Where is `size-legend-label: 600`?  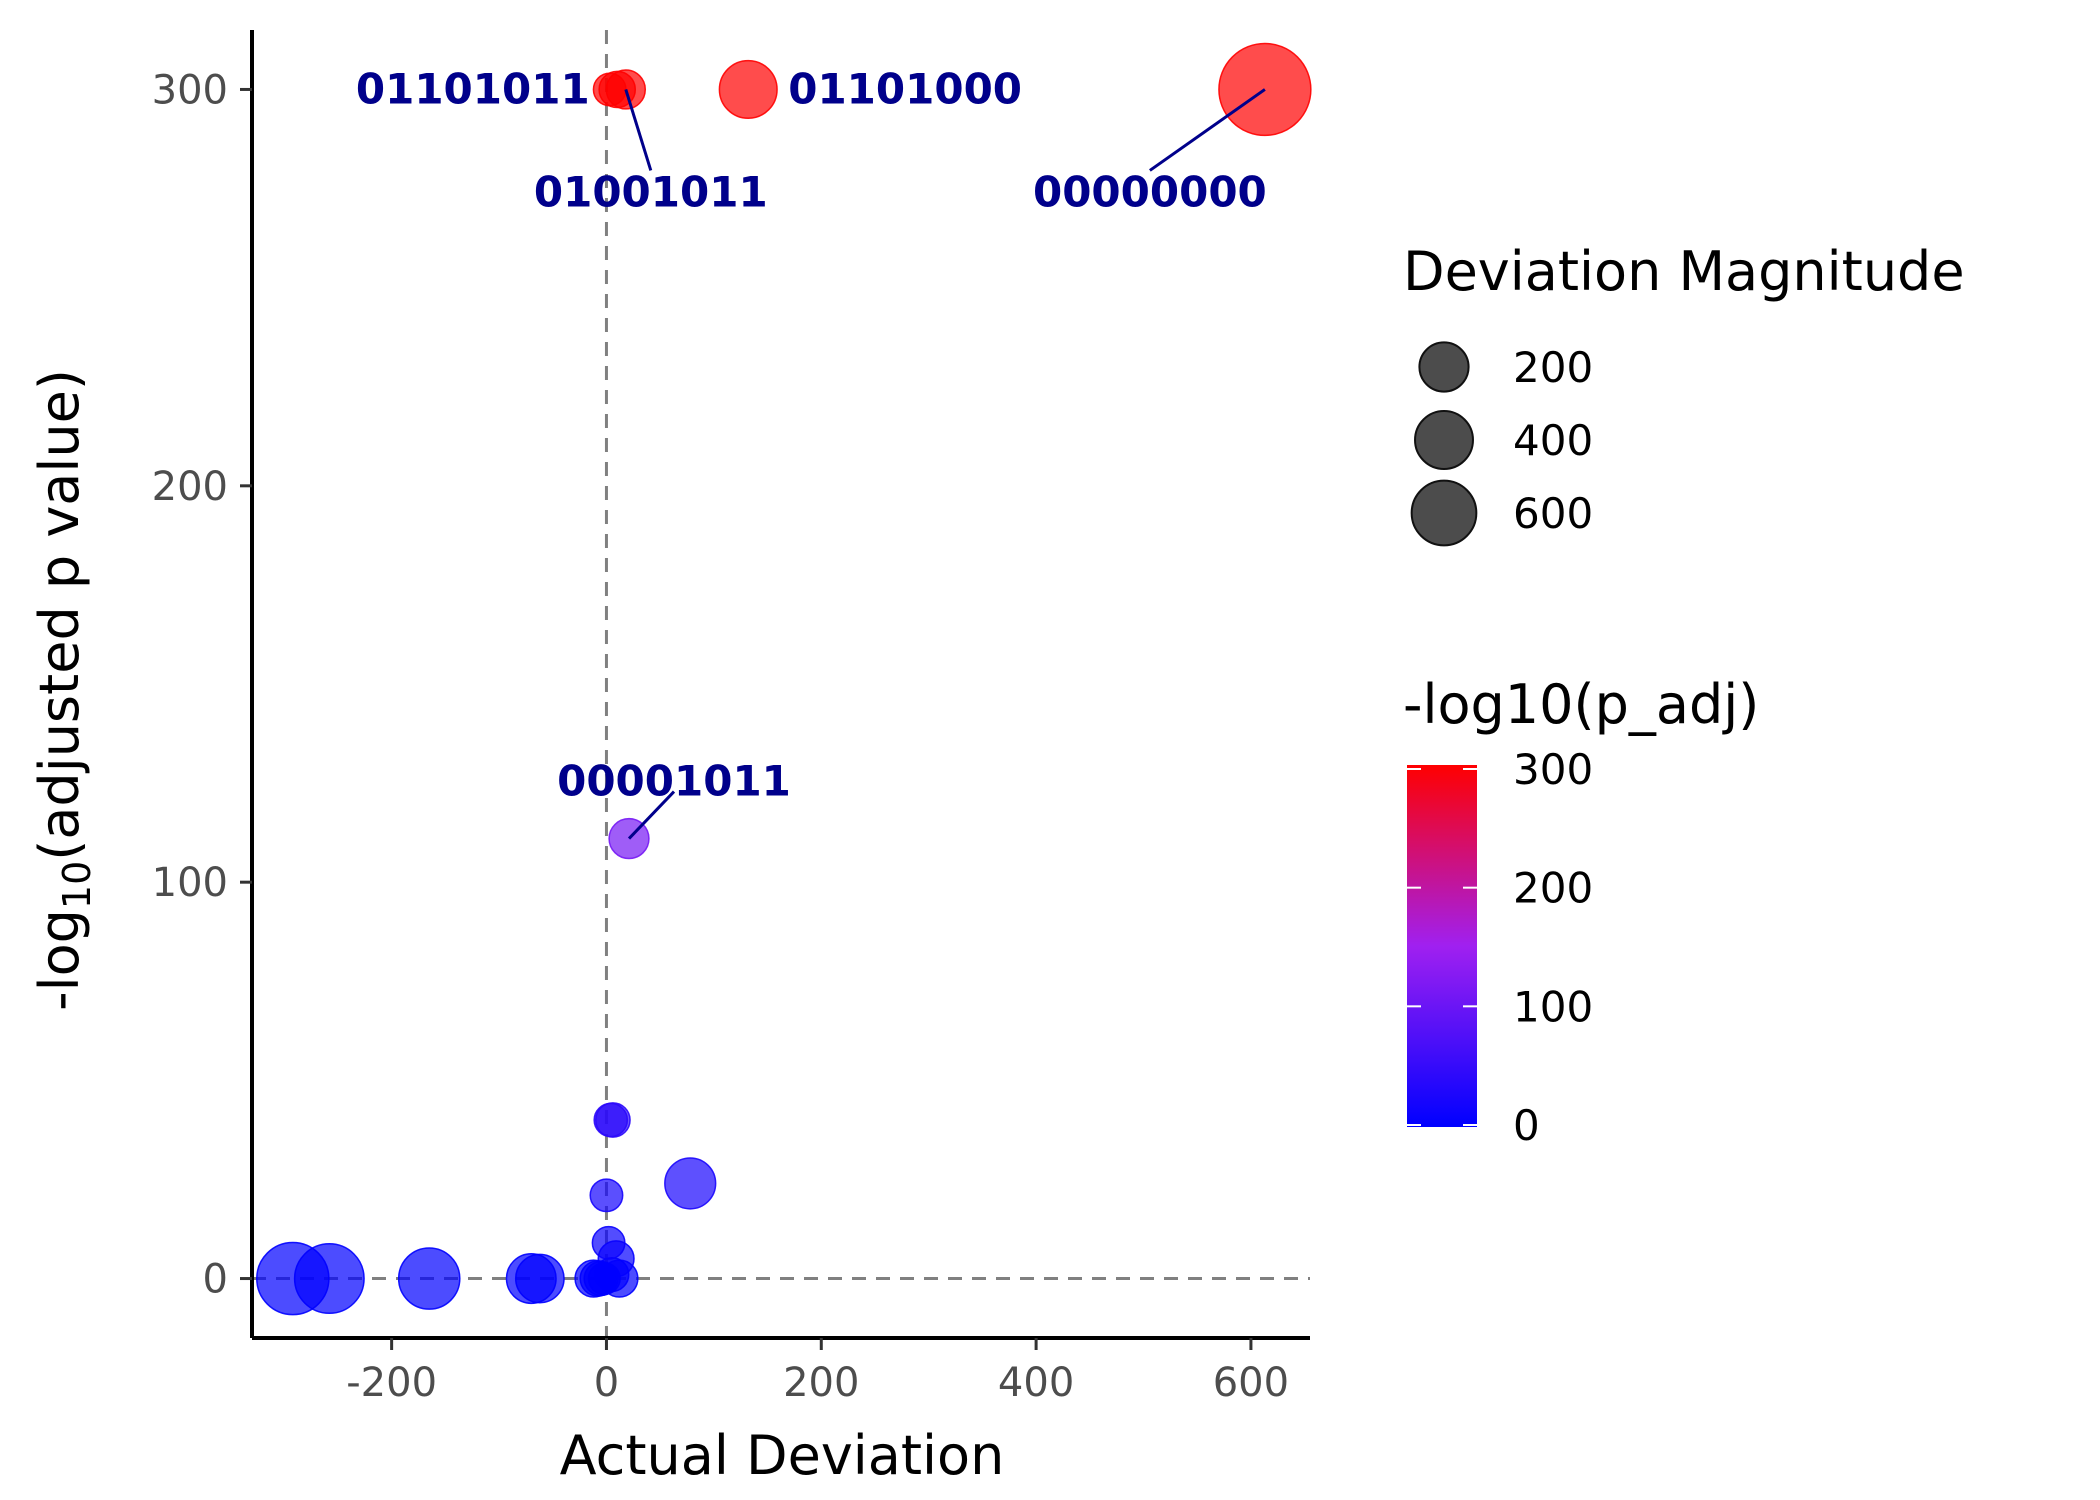
size-legend-label: 600 is located at coordinates (1553, 513).